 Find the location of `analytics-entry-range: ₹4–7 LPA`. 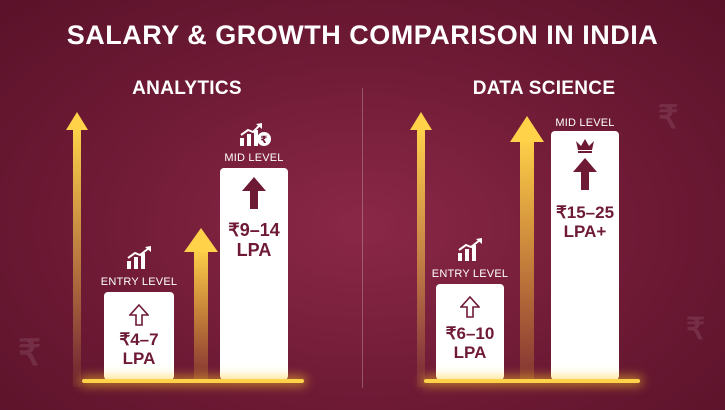

analytics-entry-range: ₹4–7 LPA is located at coordinates (139, 349).